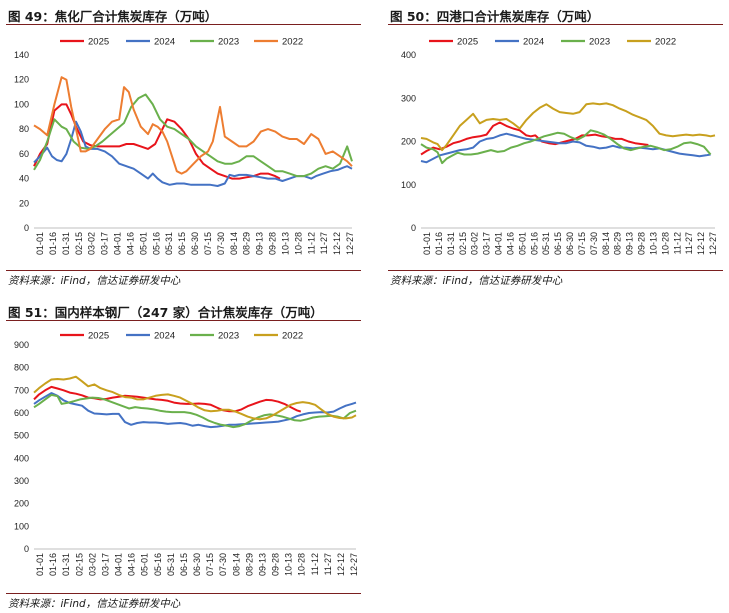 The image size is (729, 613). What do you see at coordinates (21, 390) in the screenshot?
I see `y-tick-label: 700` at bounding box center [21, 390].